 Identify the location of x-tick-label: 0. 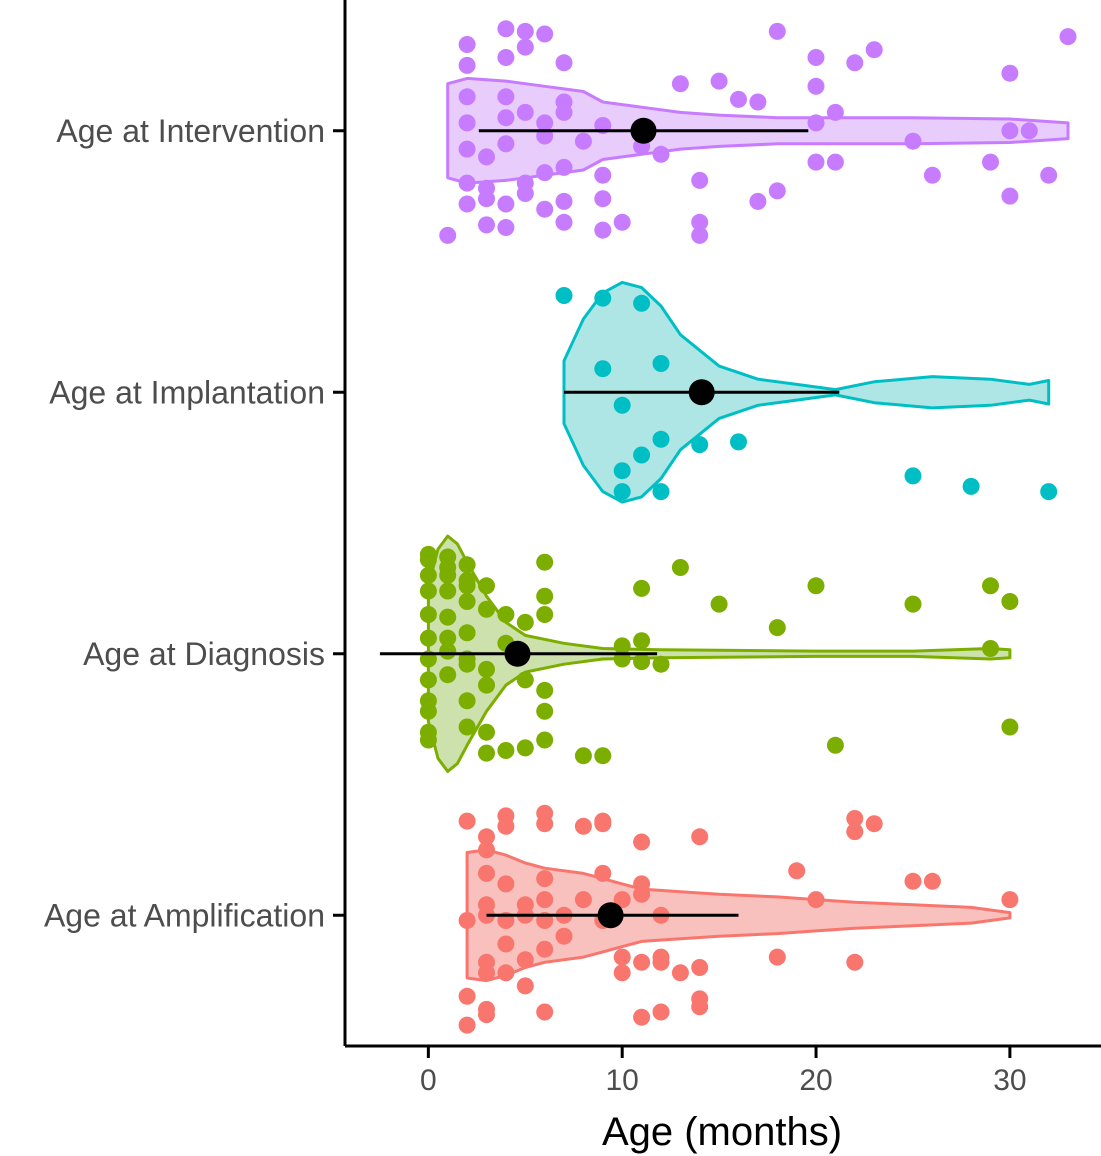
(428, 1080).